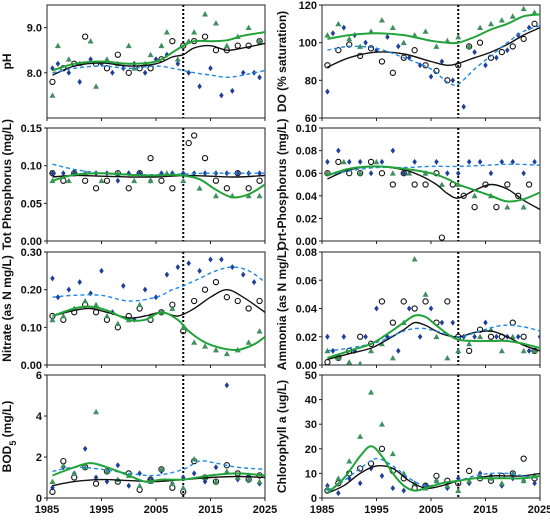 The width and height of the screenshot is (550, 525). I want to click on x-tick-label: 1995, so click(101, 510).